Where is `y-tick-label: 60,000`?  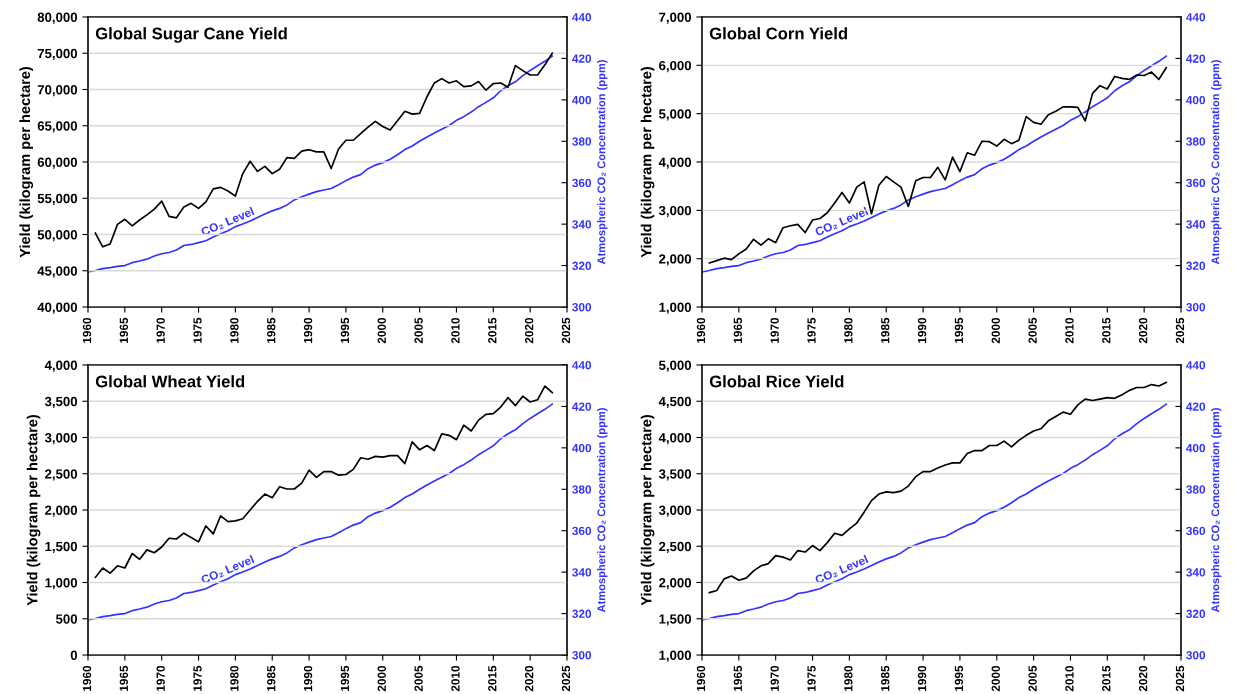 y-tick-label: 60,000 is located at coordinates (57, 163).